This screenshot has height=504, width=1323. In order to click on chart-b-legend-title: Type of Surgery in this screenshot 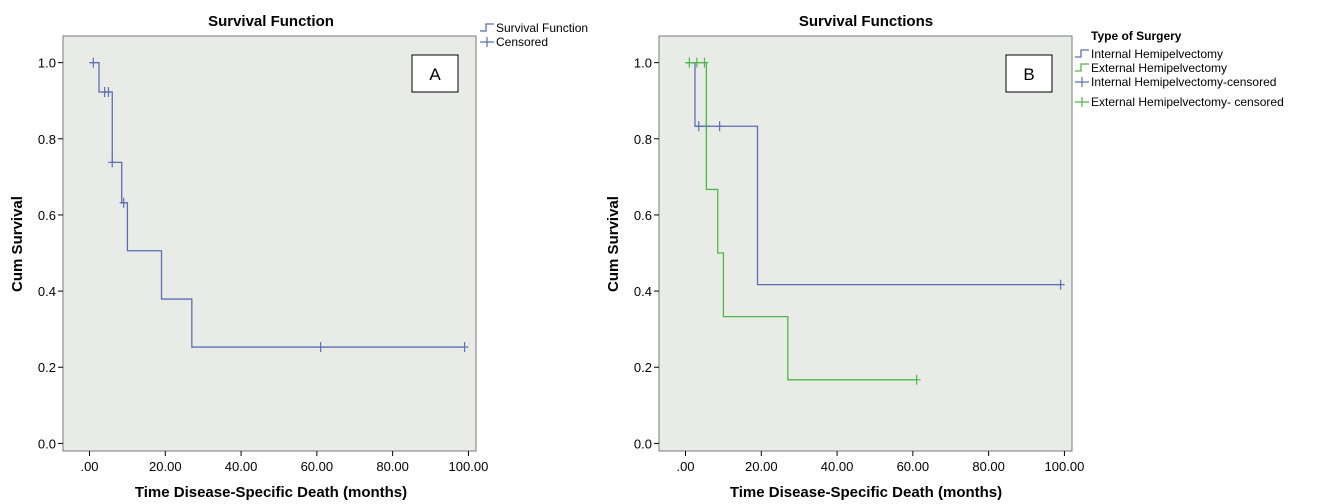, I will do `click(1136, 36)`.